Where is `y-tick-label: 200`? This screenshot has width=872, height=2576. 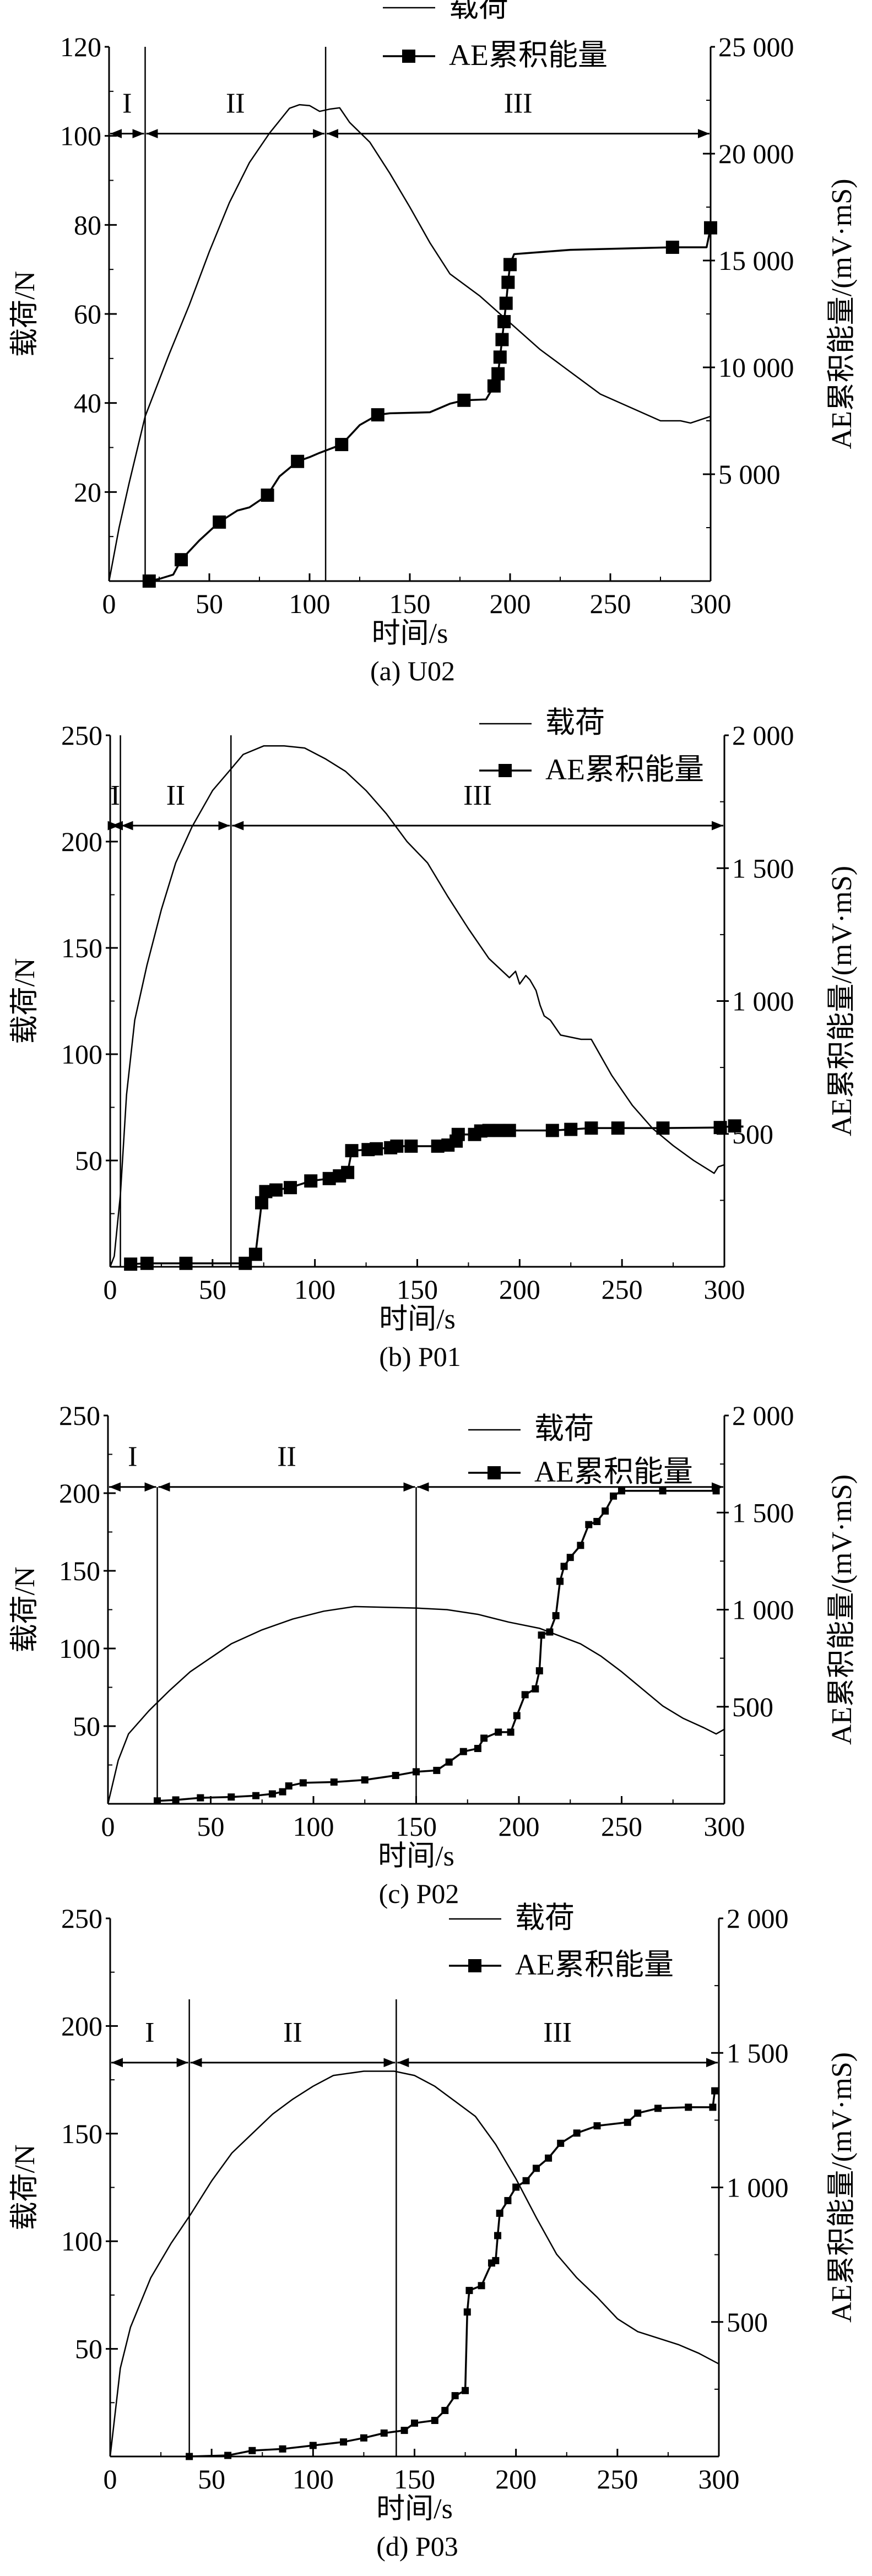 y-tick-label: 200 is located at coordinates (81, 2025).